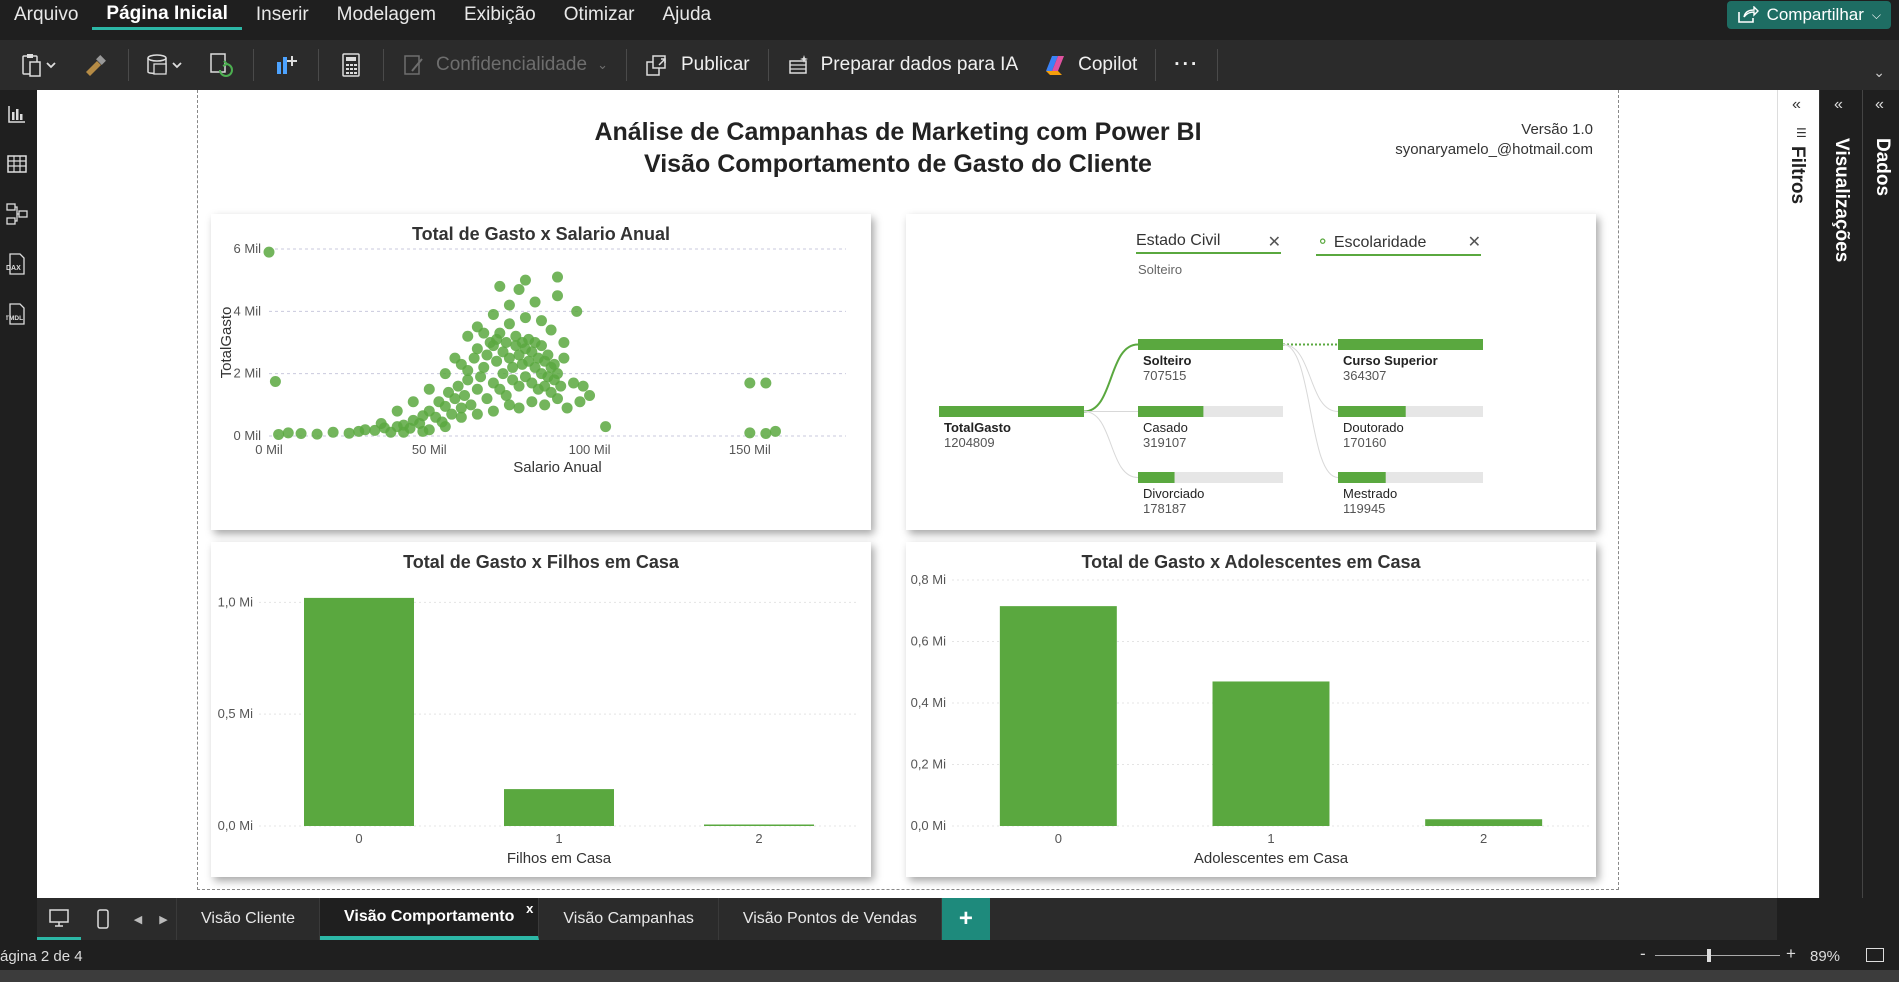 This screenshot has height=982, width=1899. Describe the element at coordinates (17, 114) in the screenshot. I see `report-view-icon` at that location.